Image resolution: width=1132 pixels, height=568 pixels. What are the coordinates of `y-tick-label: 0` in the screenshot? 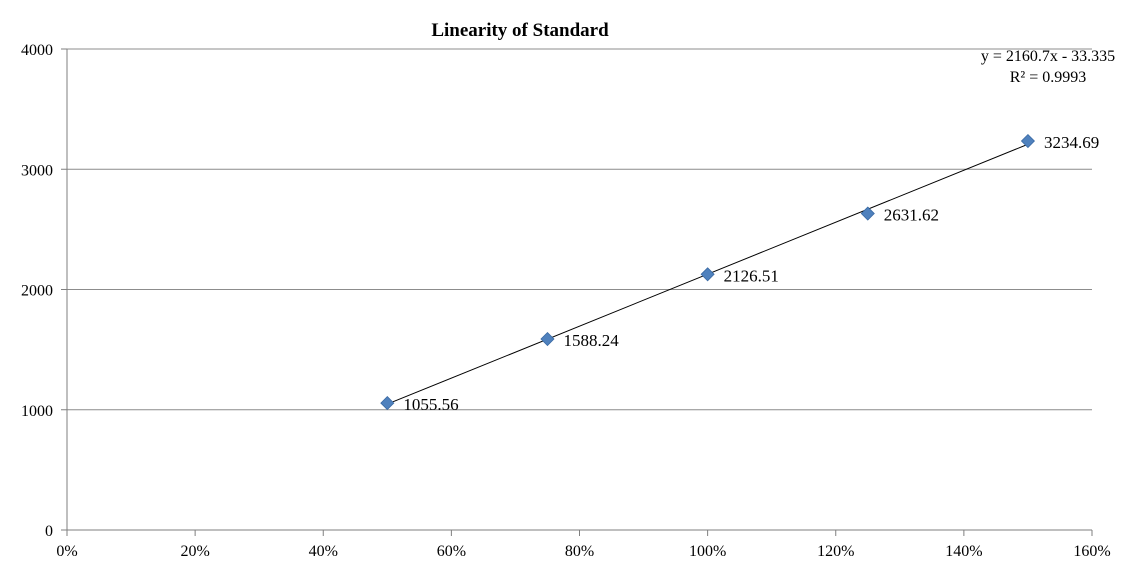 It's located at (49, 531).